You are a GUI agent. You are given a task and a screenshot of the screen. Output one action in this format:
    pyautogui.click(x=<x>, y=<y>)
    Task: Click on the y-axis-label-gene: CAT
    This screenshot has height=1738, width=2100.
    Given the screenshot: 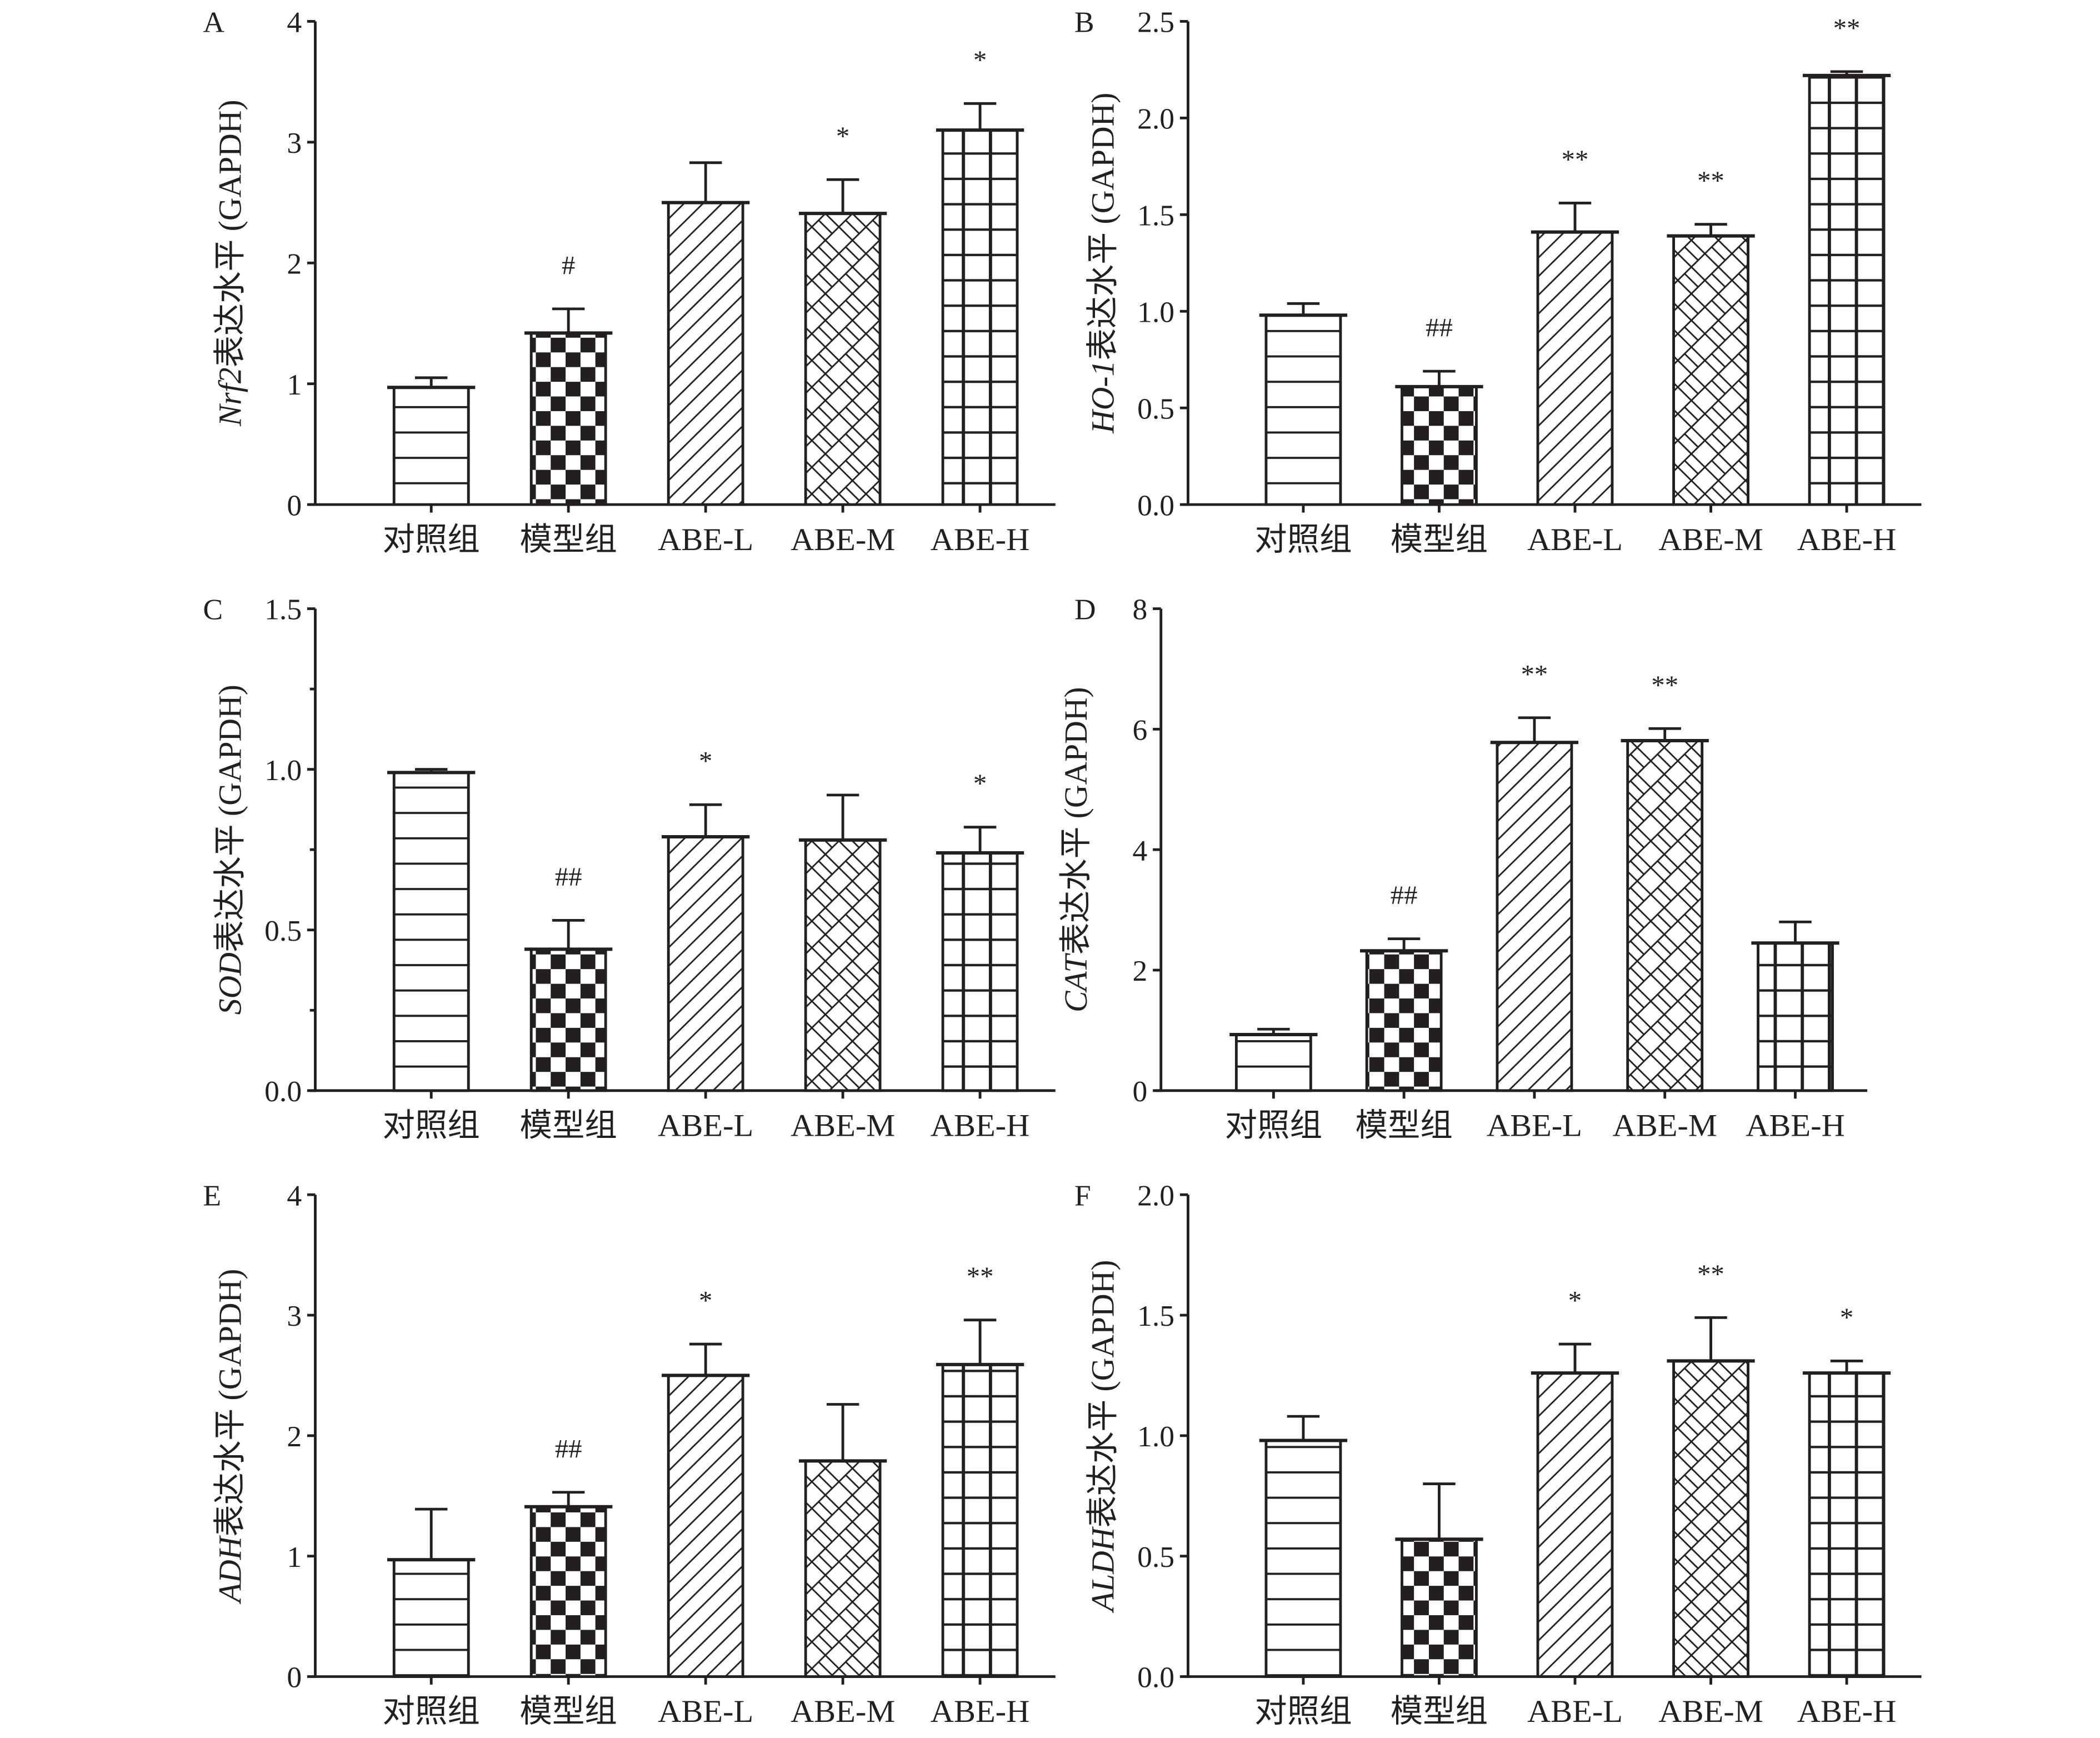 What is the action you would take?
    pyautogui.click(x=1075, y=982)
    